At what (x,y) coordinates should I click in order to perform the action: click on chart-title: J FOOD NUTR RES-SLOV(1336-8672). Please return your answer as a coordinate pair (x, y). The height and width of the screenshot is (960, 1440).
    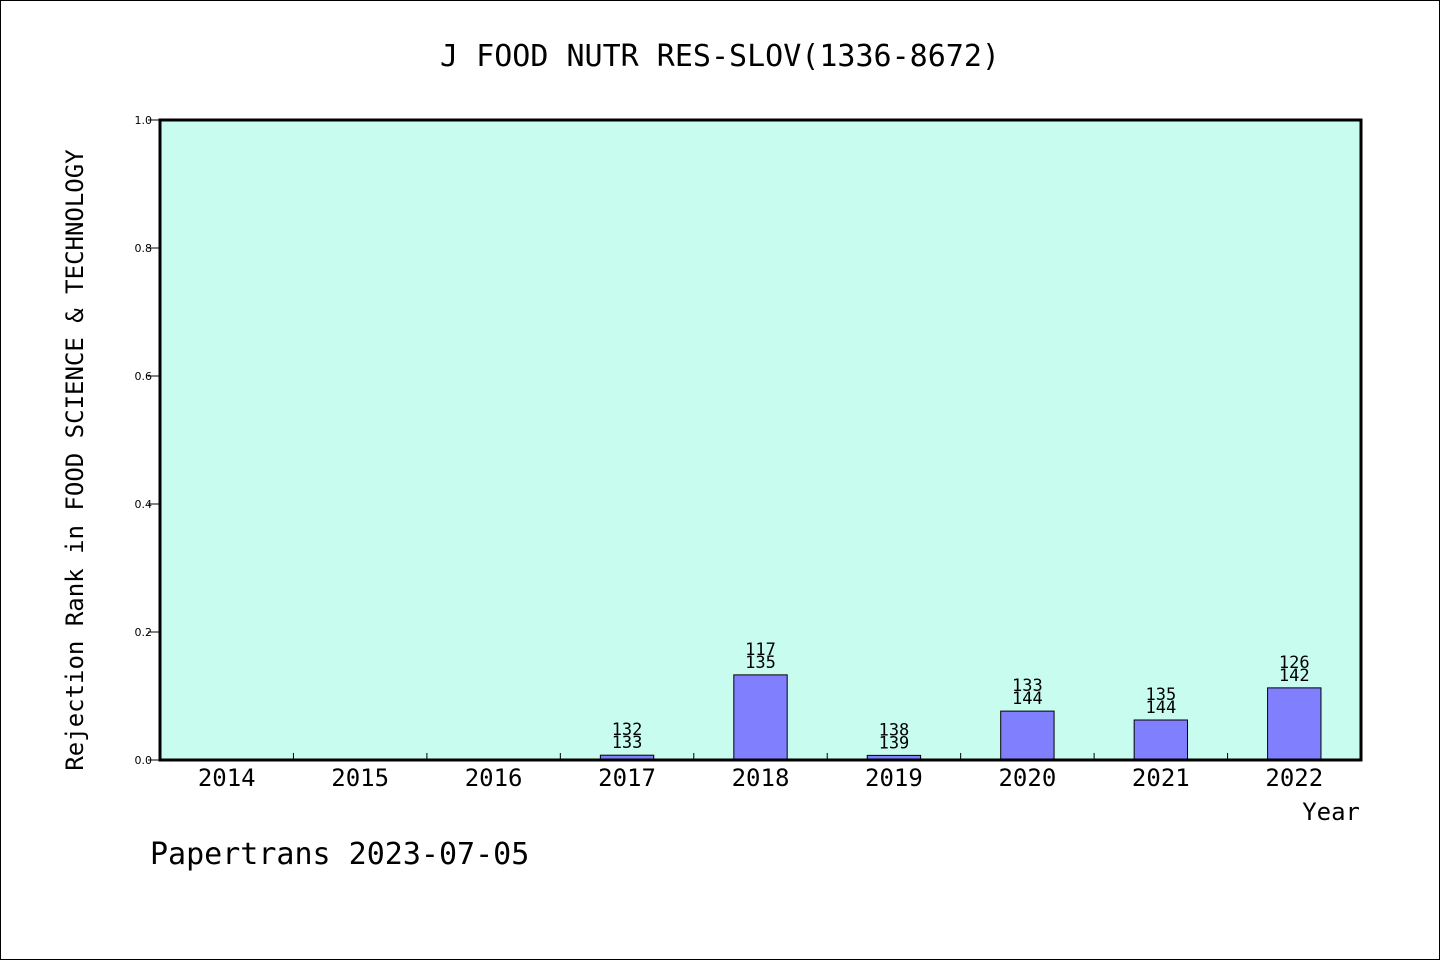
    Looking at the image, I should click on (720, 56).